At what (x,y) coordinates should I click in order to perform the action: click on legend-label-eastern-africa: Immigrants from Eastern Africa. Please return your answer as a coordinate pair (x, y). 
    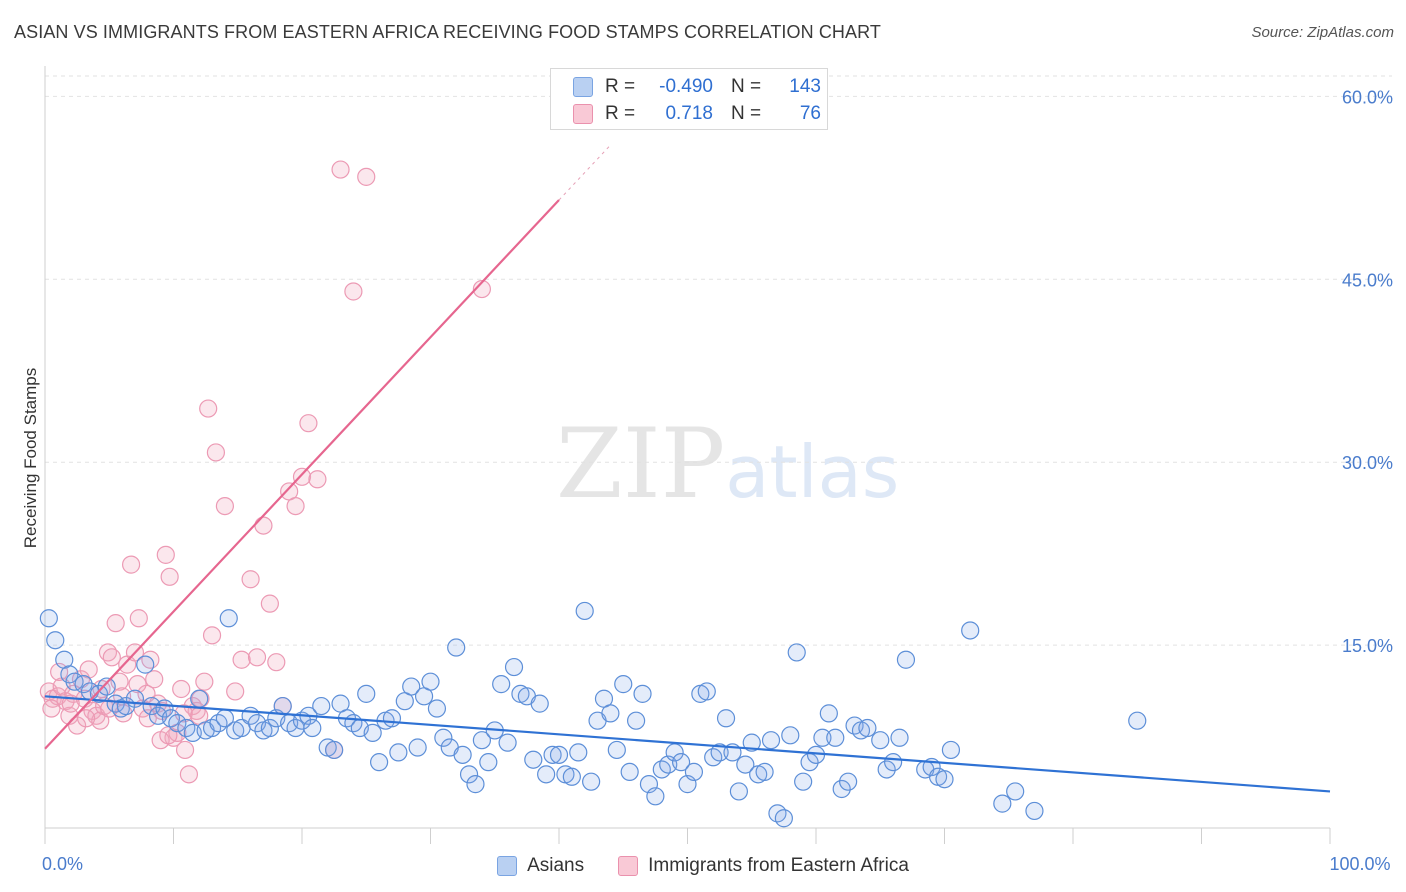
    Looking at the image, I should click on (778, 865).